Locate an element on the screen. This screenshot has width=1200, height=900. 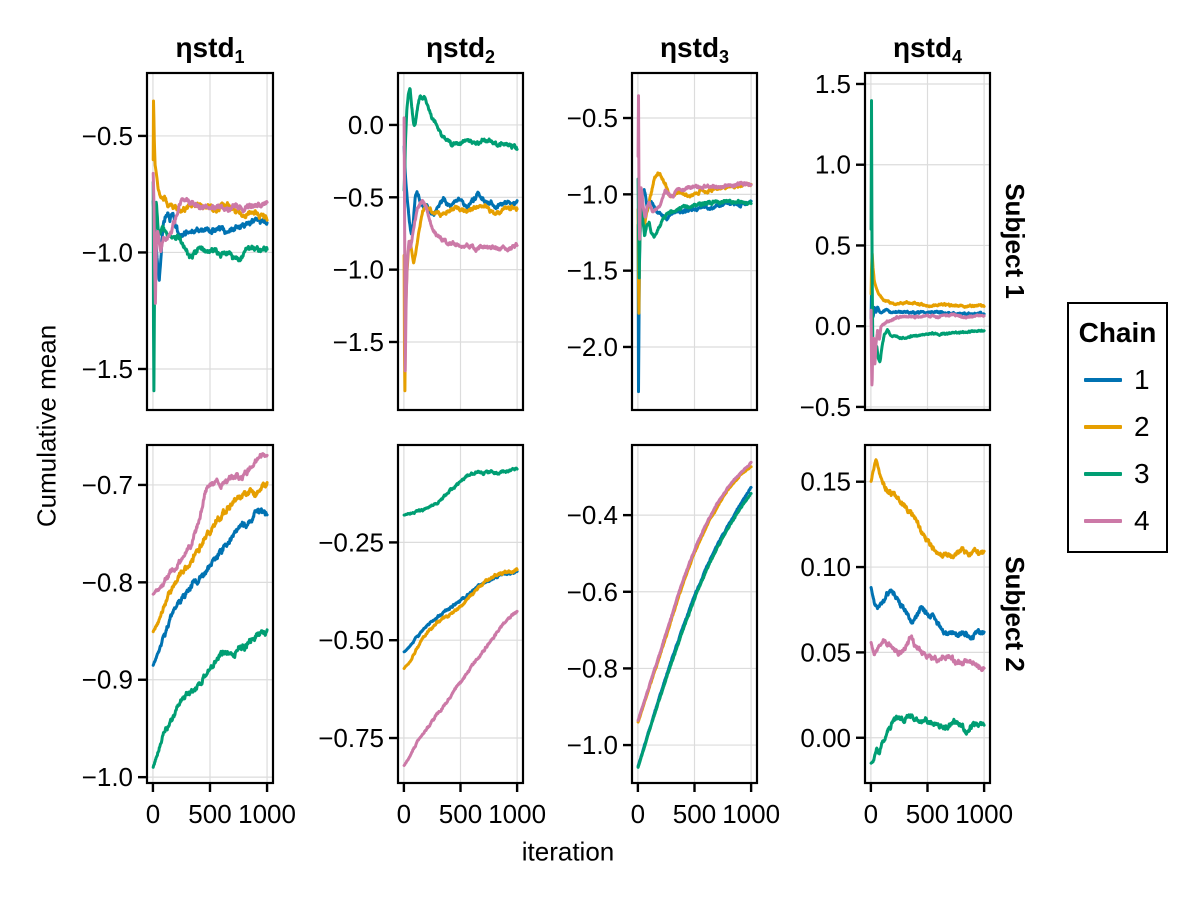
facet-panel-r1-c0: −0.7 −0.8 −0.9 −1.0 0 500 1000 is located at coordinates (189, 636).